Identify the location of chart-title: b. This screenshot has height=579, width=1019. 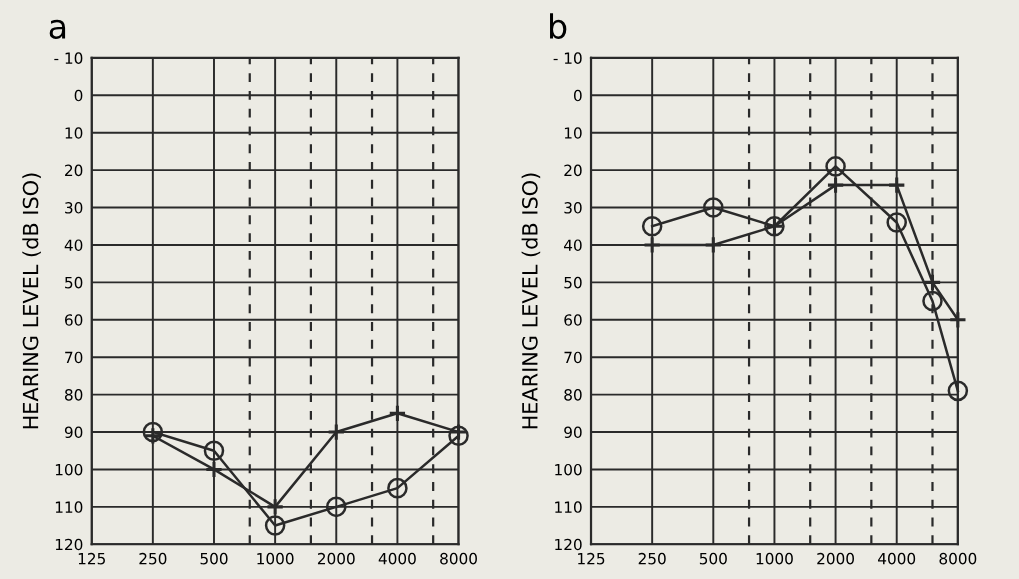
(558, 26).